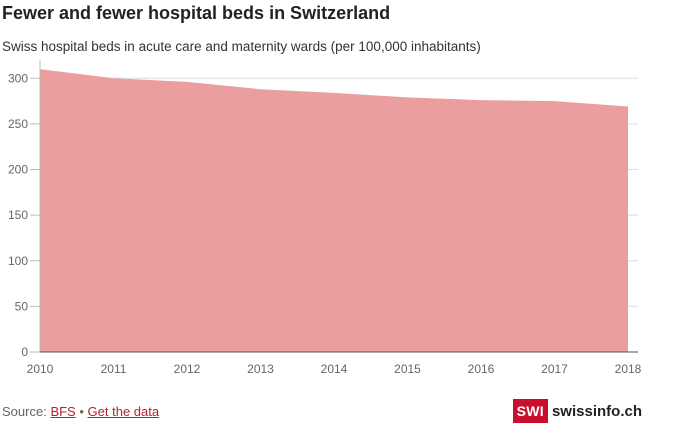 The image size is (680, 430). Describe the element at coordinates (18, 170) in the screenshot. I see `y-tick-label-200: 200` at that location.